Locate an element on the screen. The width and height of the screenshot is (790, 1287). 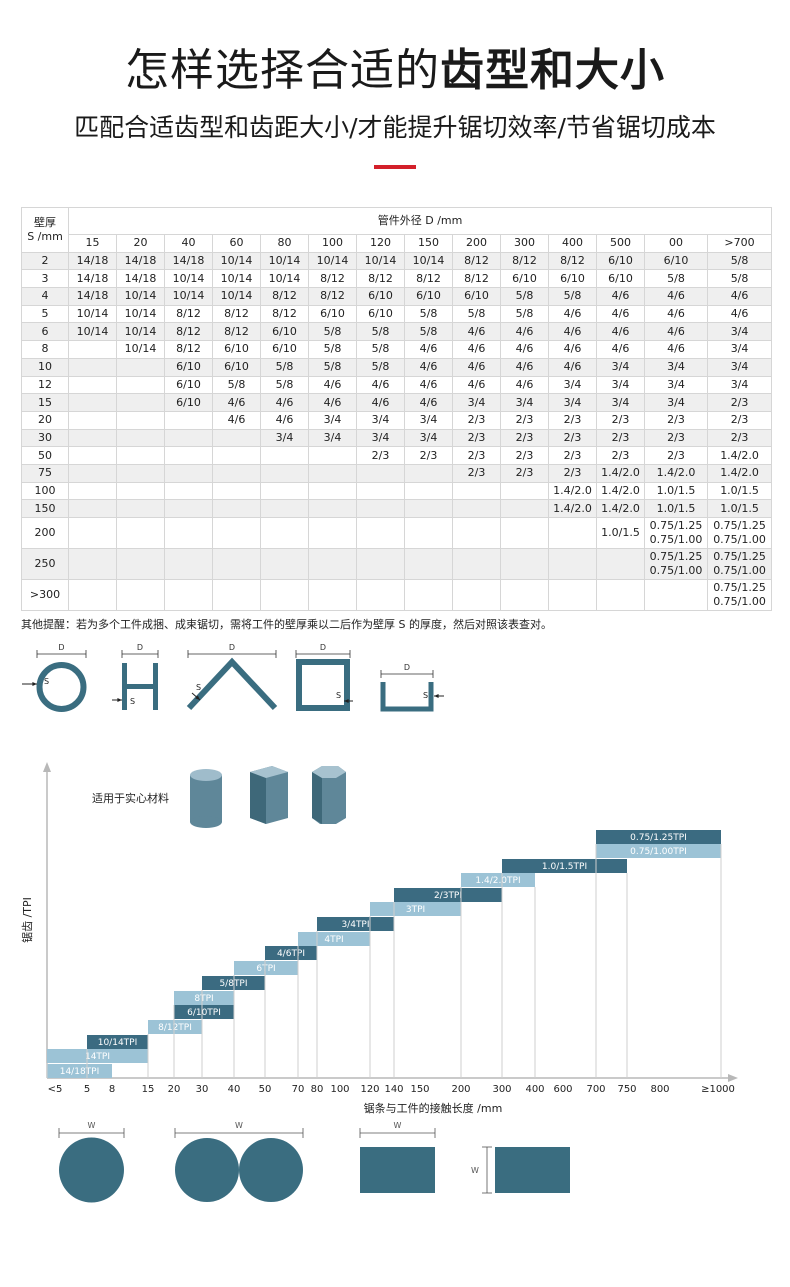
column-header: 300 is located at coordinates (524, 243).